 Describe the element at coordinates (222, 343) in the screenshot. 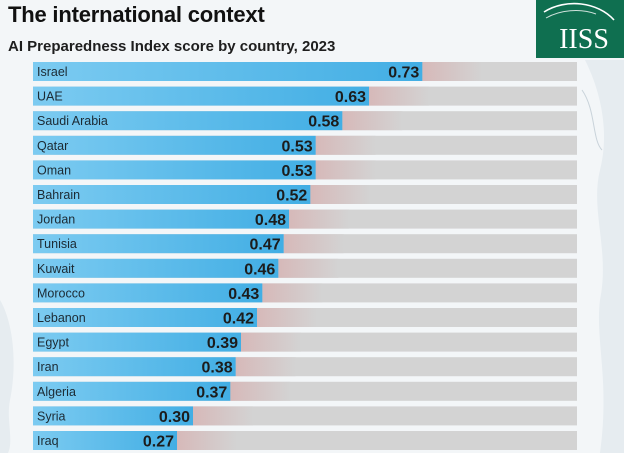

I see `value-label: 0.39` at that location.